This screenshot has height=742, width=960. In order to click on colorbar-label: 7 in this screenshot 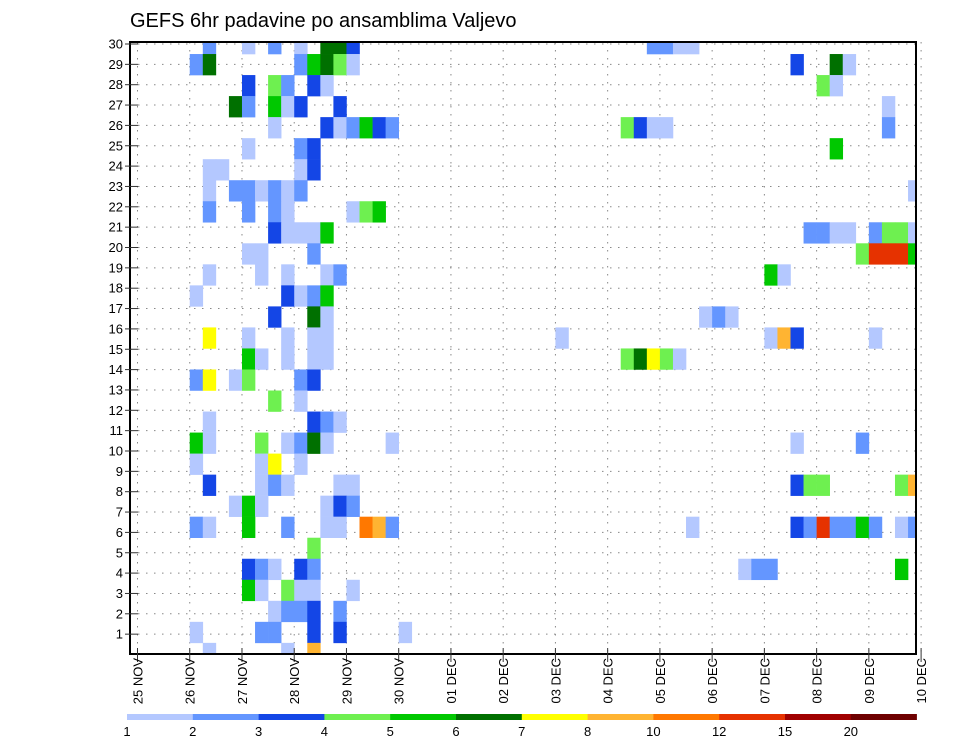, I will do `click(521, 731)`.